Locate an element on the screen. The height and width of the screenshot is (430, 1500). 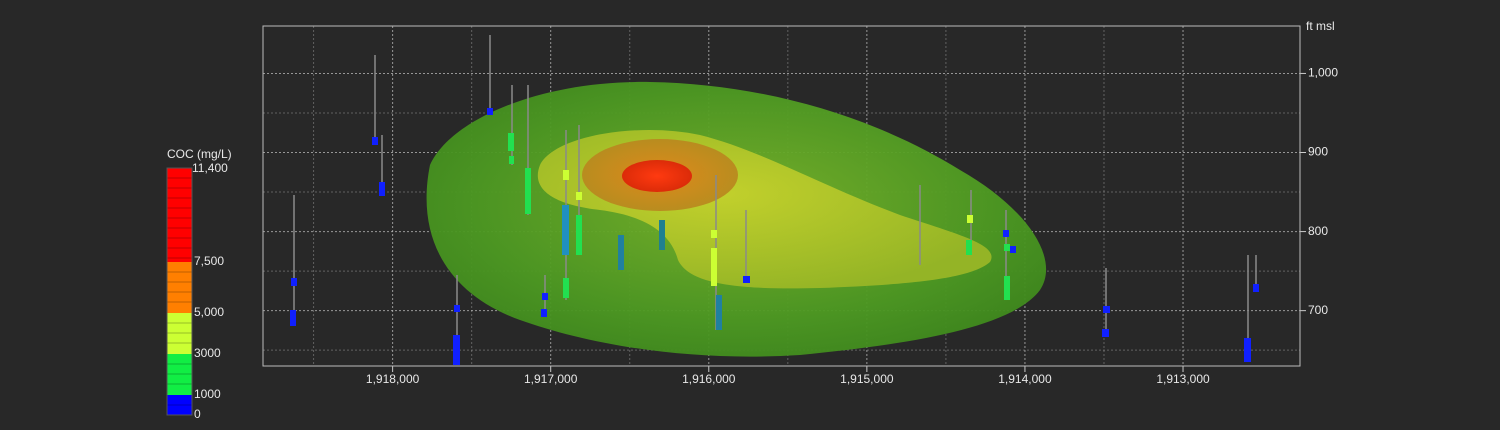
x-tick-label: 1,916,000 is located at coordinates (709, 379).